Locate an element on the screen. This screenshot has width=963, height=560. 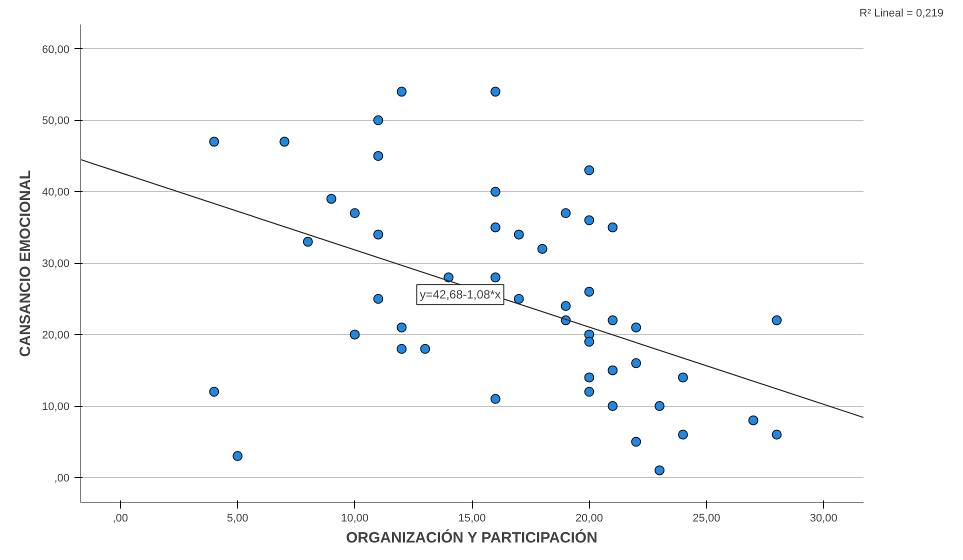
x-tick-label: 15,00 is located at coordinates (472, 518).